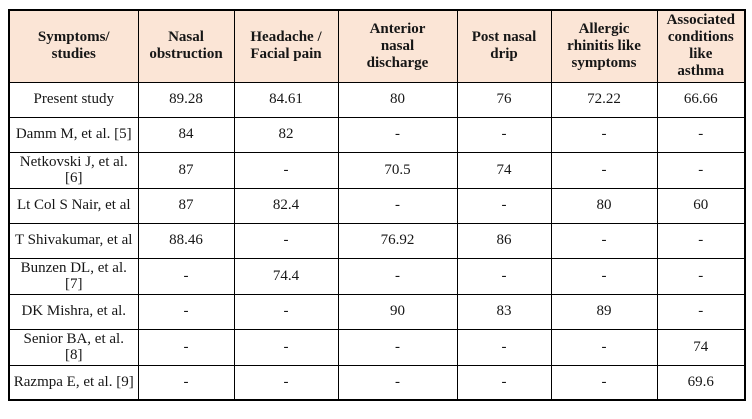 Image resolution: width=752 pixels, height=419 pixels. I want to click on column-header-allergic-rhinitis: Allergic rhinitis like symptoms, so click(604, 46).